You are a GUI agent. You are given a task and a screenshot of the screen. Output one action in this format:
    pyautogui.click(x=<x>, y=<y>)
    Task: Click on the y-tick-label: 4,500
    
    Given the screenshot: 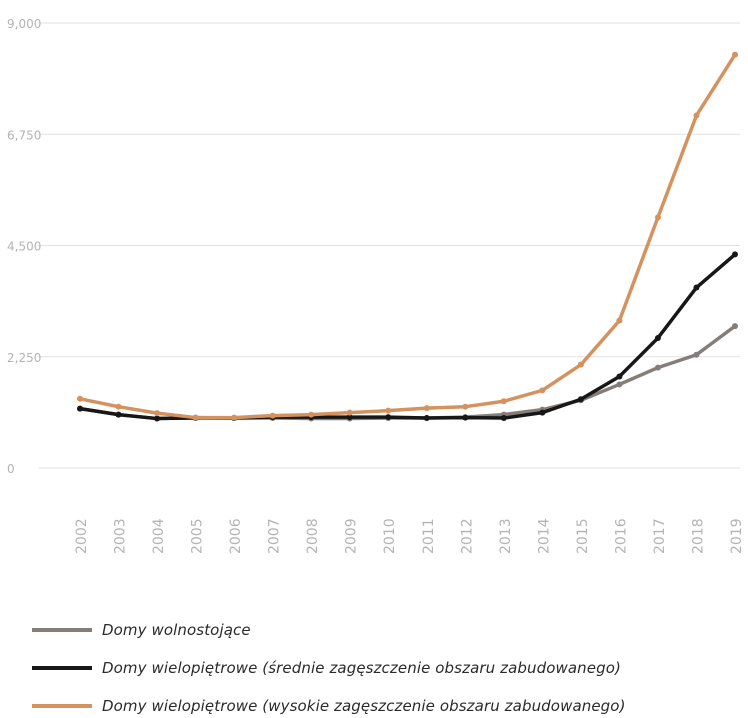 What is the action you would take?
    pyautogui.click(x=24, y=247)
    